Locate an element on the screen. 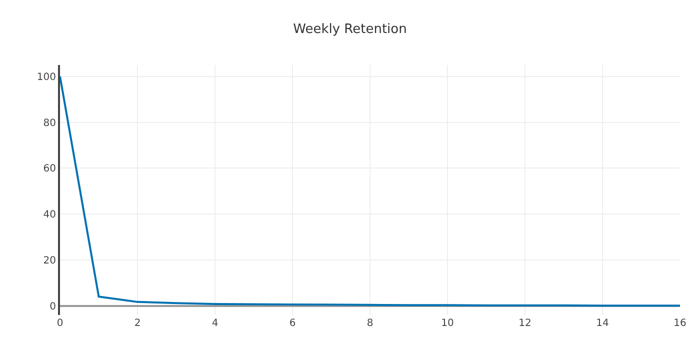 Image resolution: width=700 pixels, height=341 pixels. x-tick-label: 0 is located at coordinates (60, 323).